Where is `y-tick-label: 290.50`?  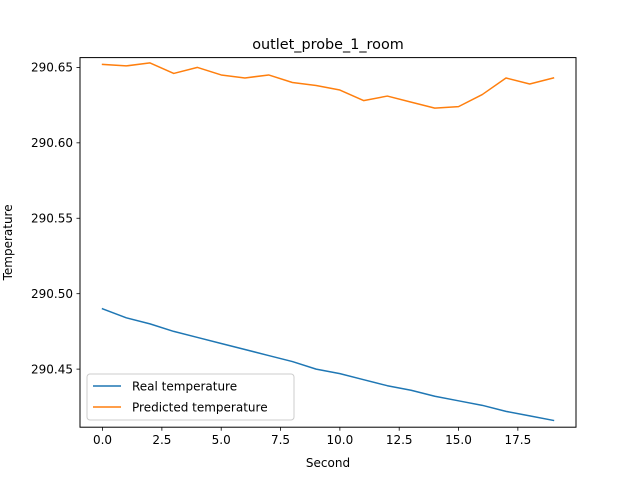 y-tick-label: 290.50 is located at coordinates (52, 294).